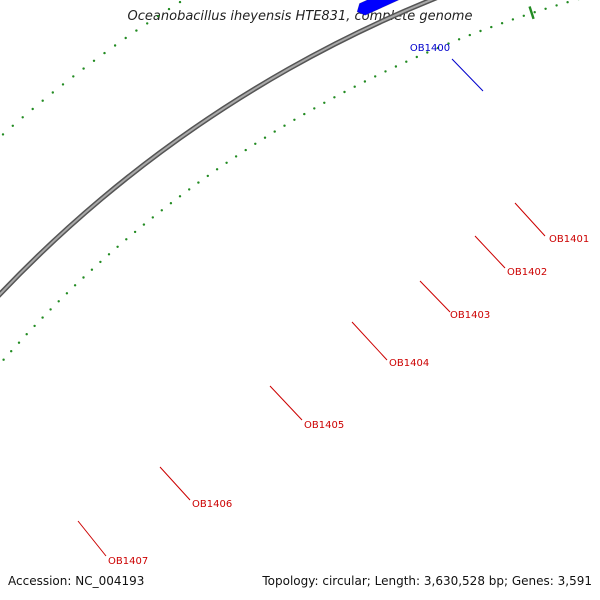  I want to click on gene-label: OB1403, so click(470, 315).